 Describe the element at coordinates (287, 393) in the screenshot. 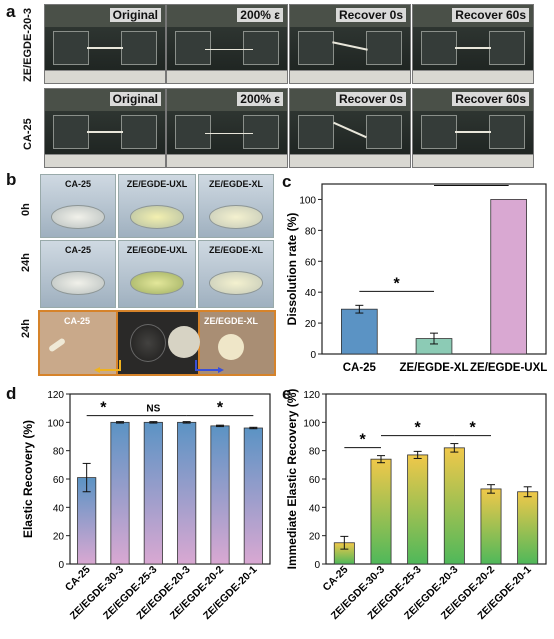

I see `panel-e-letter: e` at that location.